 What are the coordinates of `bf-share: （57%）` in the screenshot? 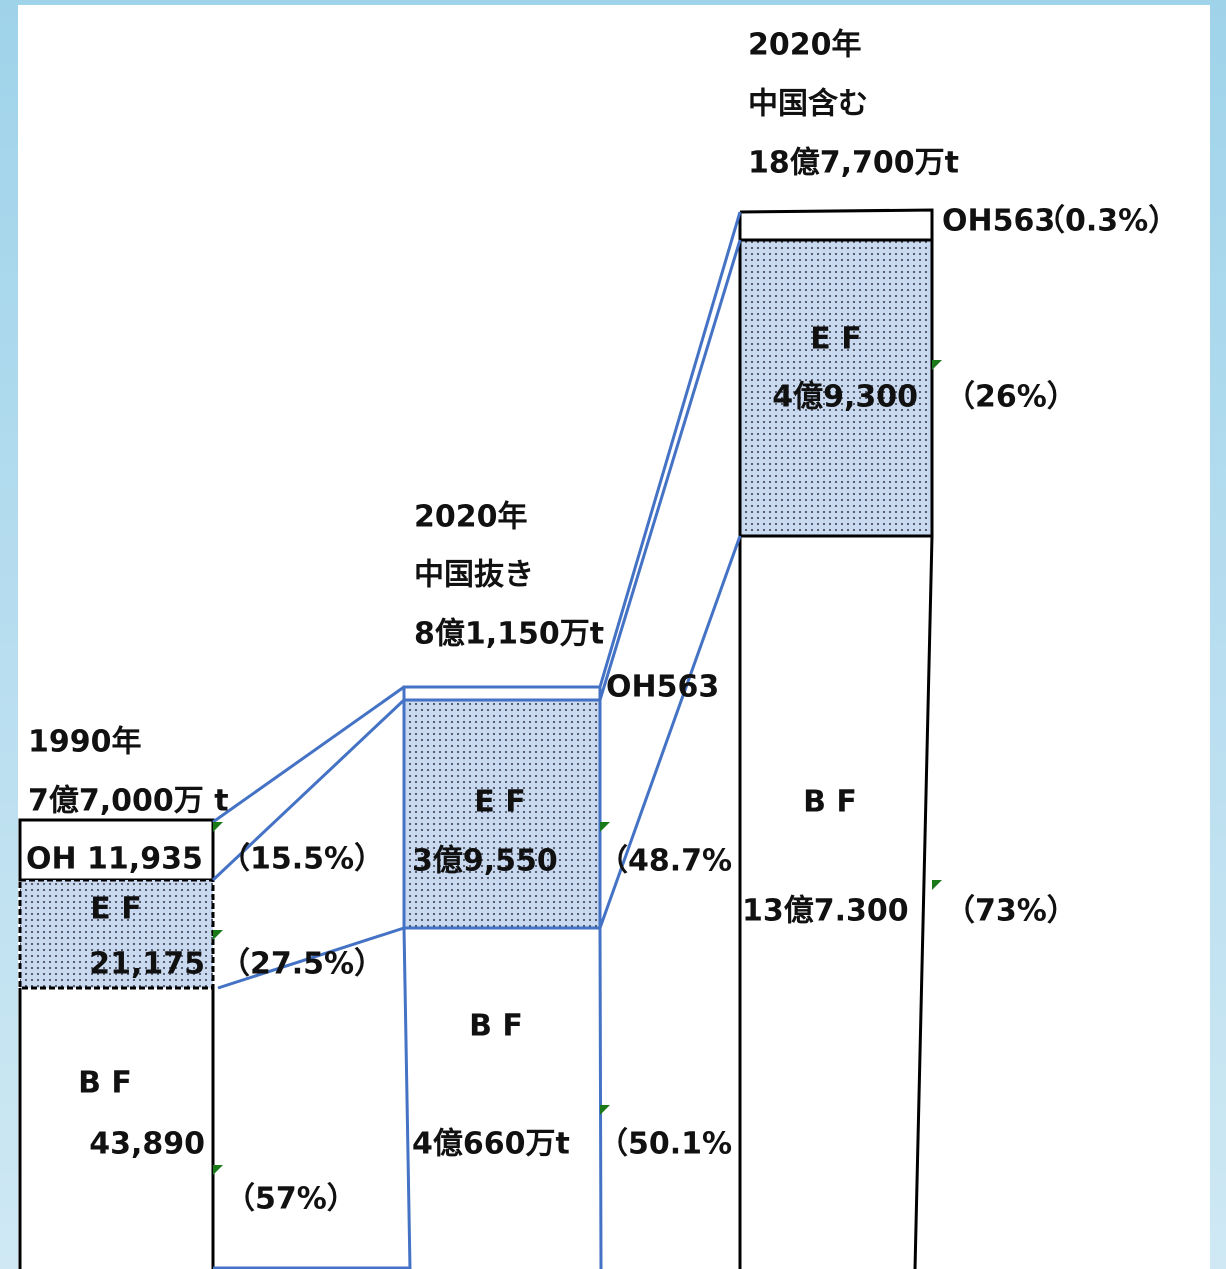 It's located at (291, 1199).